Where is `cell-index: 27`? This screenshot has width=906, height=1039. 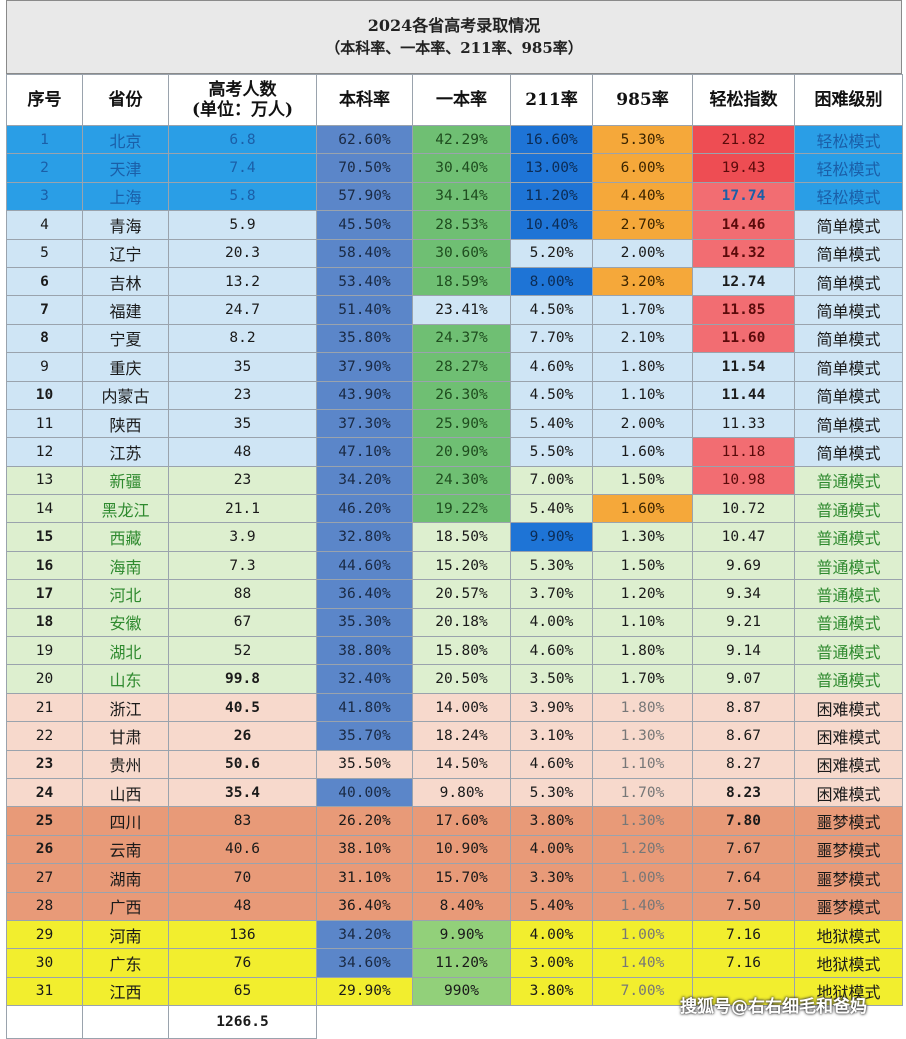 cell-index: 27 is located at coordinates (44, 878).